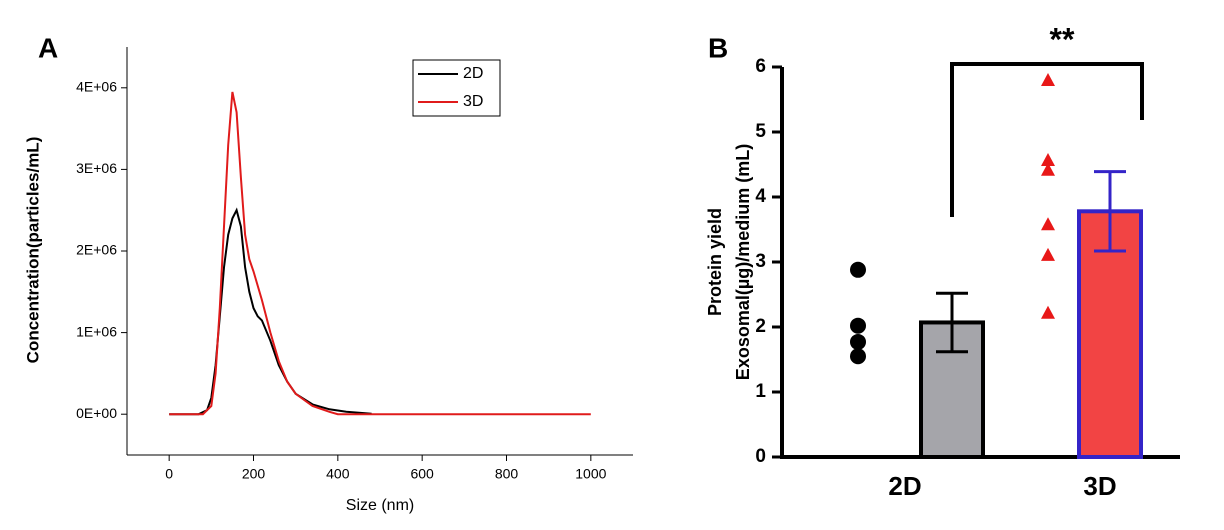 The height and width of the screenshot is (530, 1224). What do you see at coordinates (32, 250) in the screenshot?
I see `y-axis-label: Concentration(particles/mL)` at bounding box center [32, 250].